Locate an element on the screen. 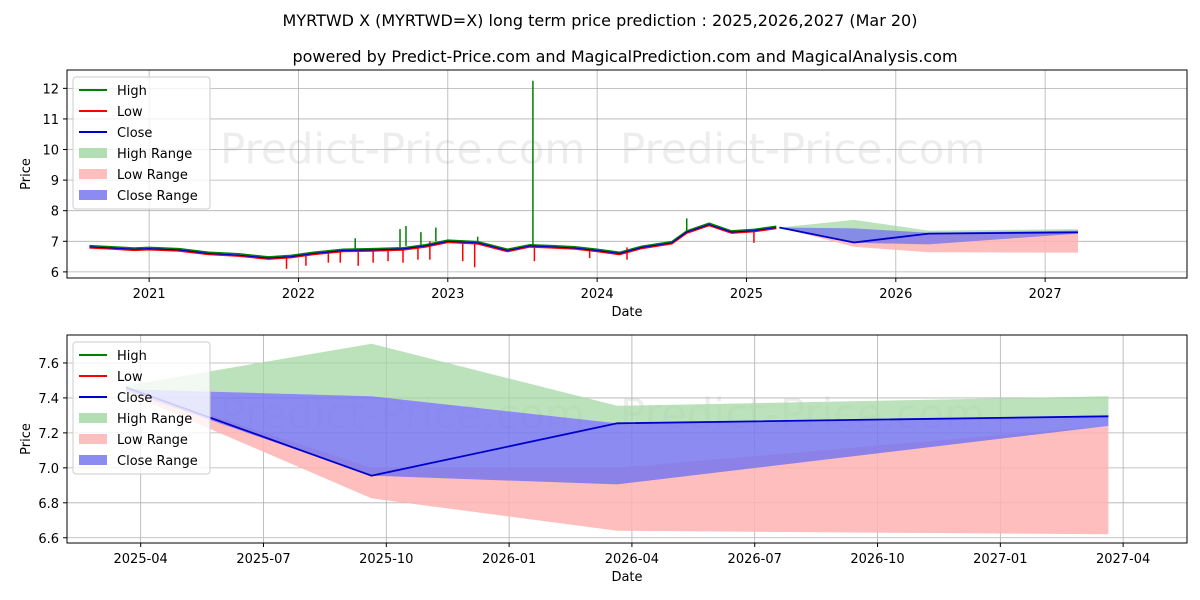 This screenshot has height=600, width=1200. panel2-legend-label-high: High is located at coordinates (132, 356).